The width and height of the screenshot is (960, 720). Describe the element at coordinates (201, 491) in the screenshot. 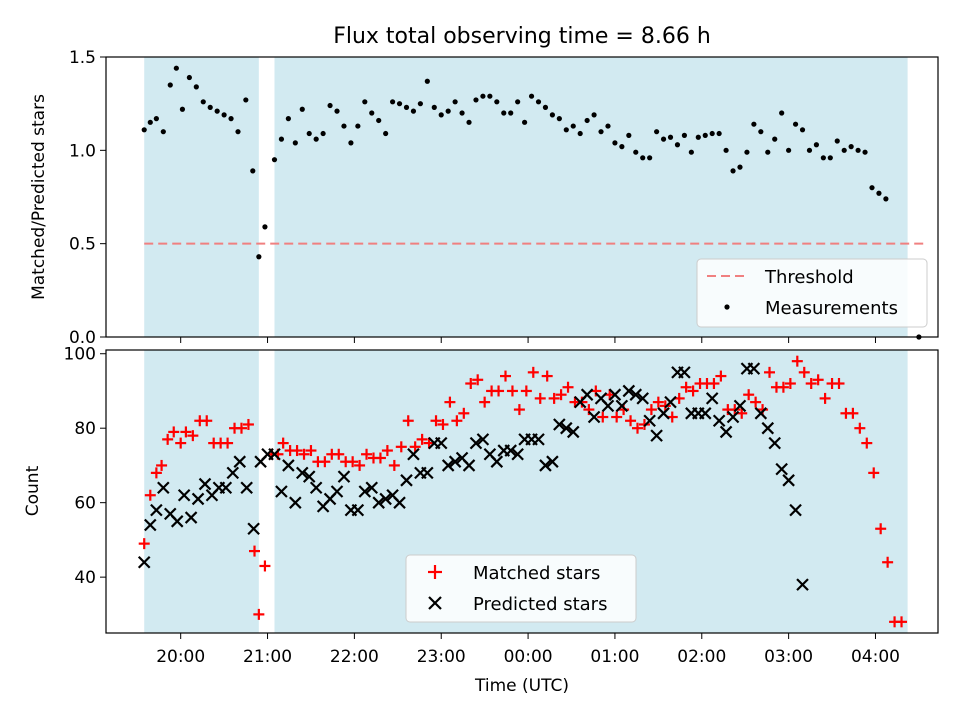

I see `observing-band` at that location.